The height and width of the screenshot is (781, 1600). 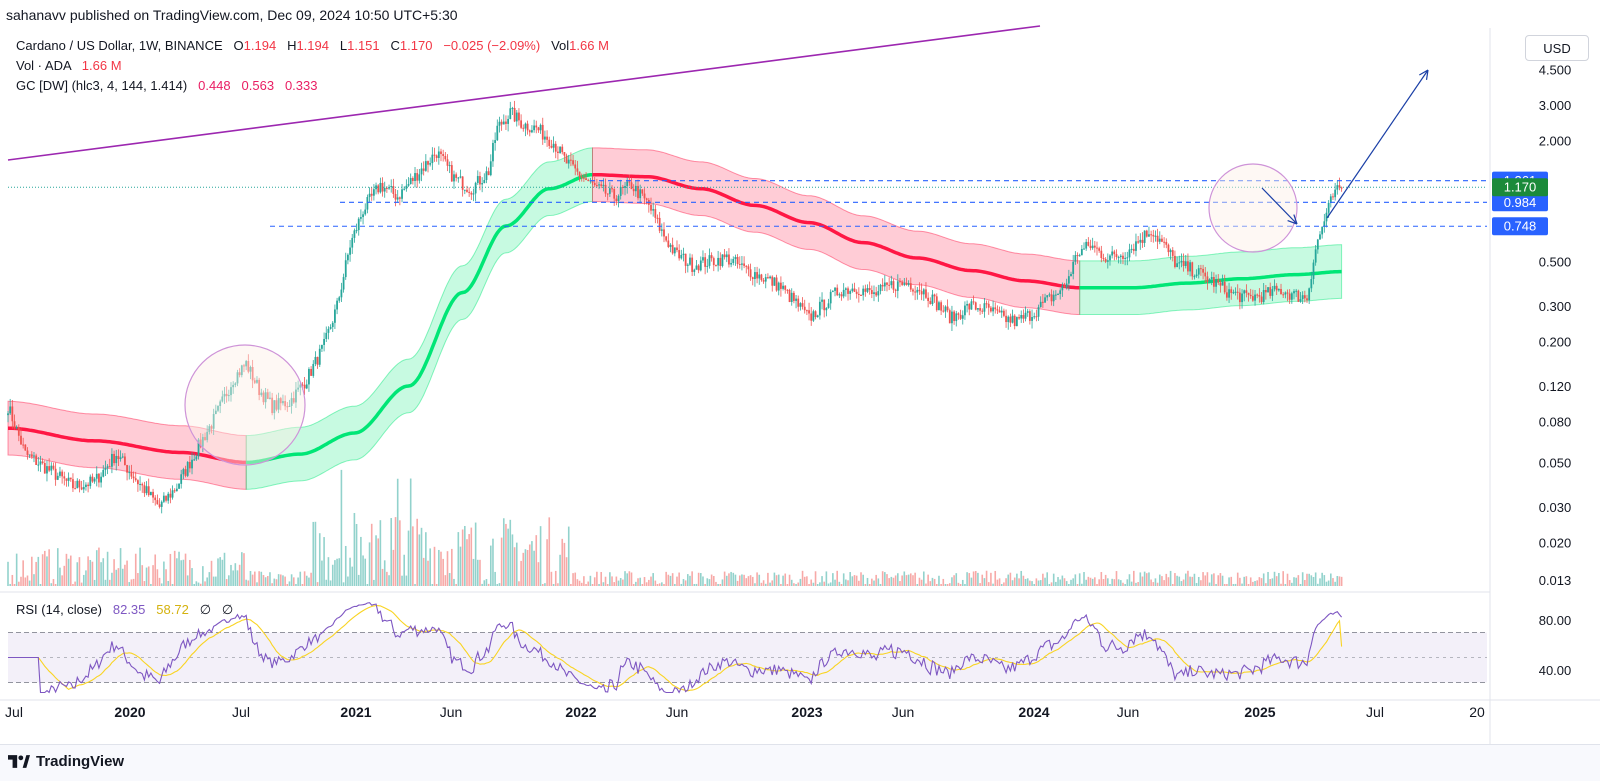 What do you see at coordinates (675, 648) in the screenshot?
I see `rsi-line` at bounding box center [675, 648].